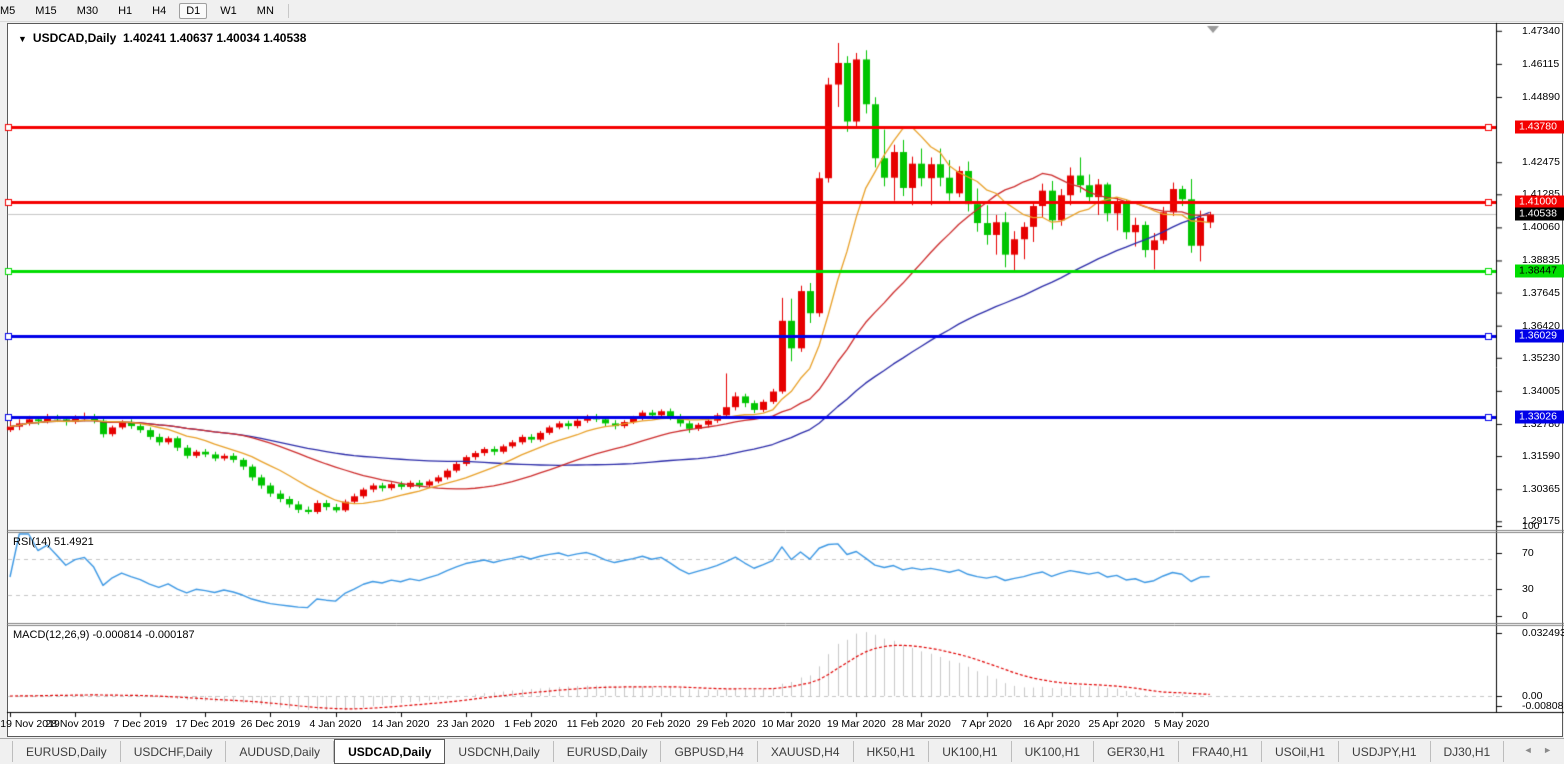 The width and height of the screenshot is (1564, 764). What do you see at coordinates (709, 751) in the screenshot?
I see `chart-tab-gbpusd-h4: GBPUSD,H4` at bounding box center [709, 751].